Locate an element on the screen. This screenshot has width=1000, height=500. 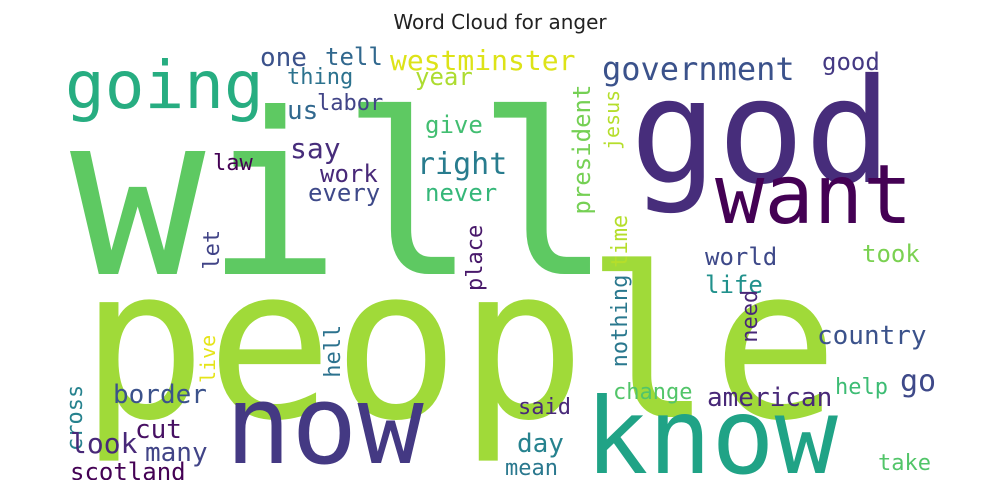
word-westminster: westminster is located at coordinates (483, 61).